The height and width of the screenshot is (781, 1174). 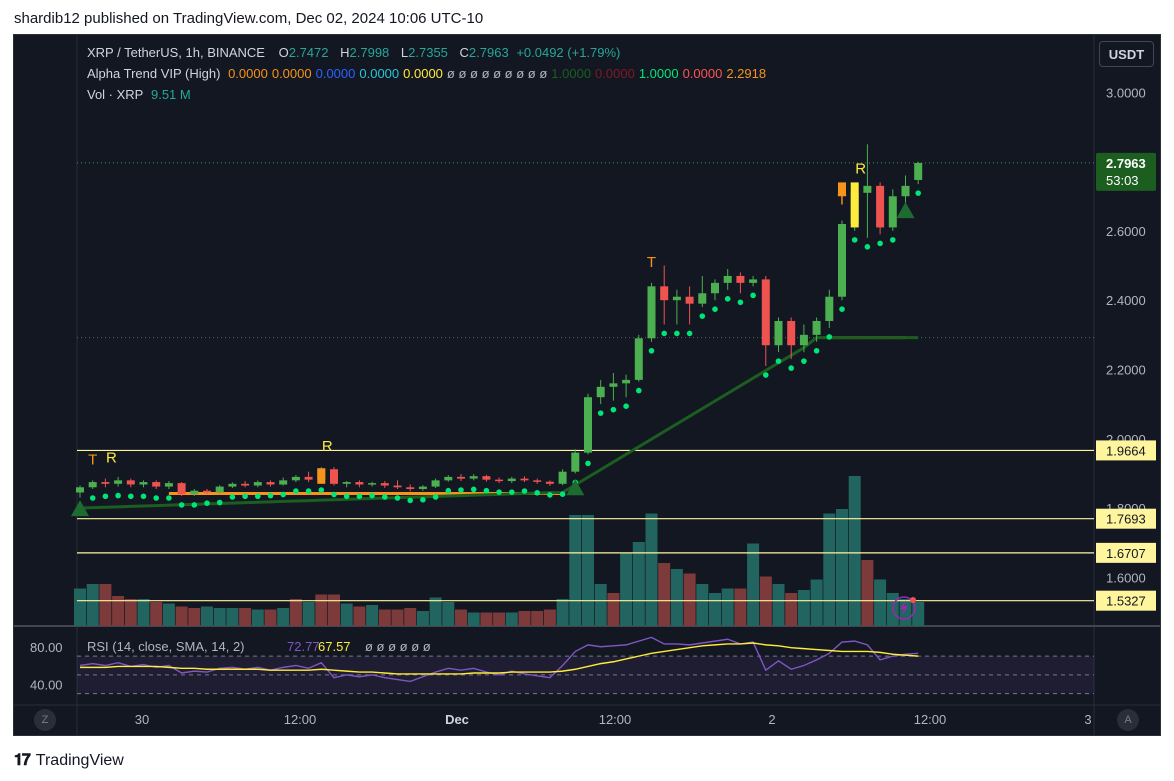 I want to click on price-tick: 2.2000, so click(x=1126, y=369).